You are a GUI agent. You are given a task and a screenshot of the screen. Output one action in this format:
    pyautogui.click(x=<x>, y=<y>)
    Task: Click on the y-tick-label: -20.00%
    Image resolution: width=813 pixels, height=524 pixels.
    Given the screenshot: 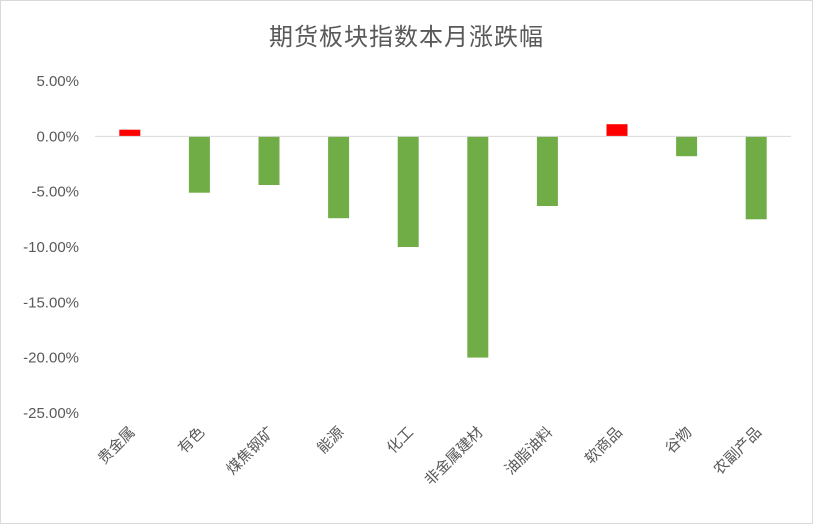 What is the action you would take?
    pyautogui.click(x=51, y=358)
    